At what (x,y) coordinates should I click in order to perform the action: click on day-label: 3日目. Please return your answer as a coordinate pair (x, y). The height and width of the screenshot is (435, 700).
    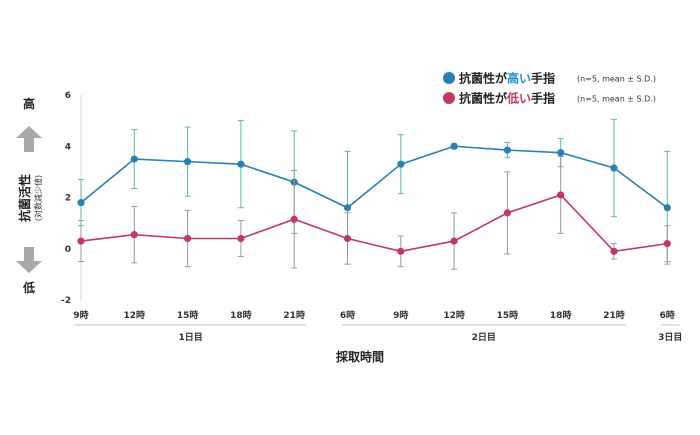
    Looking at the image, I should click on (670, 337).